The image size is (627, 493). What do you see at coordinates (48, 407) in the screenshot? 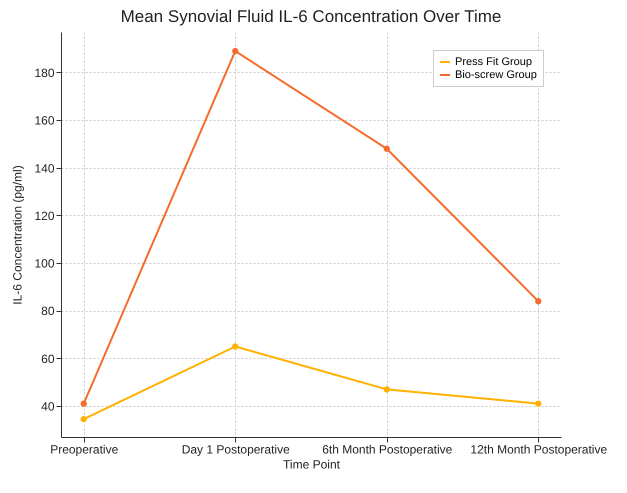
I see `y-tick-label: 40` at bounding box center [48, 407].